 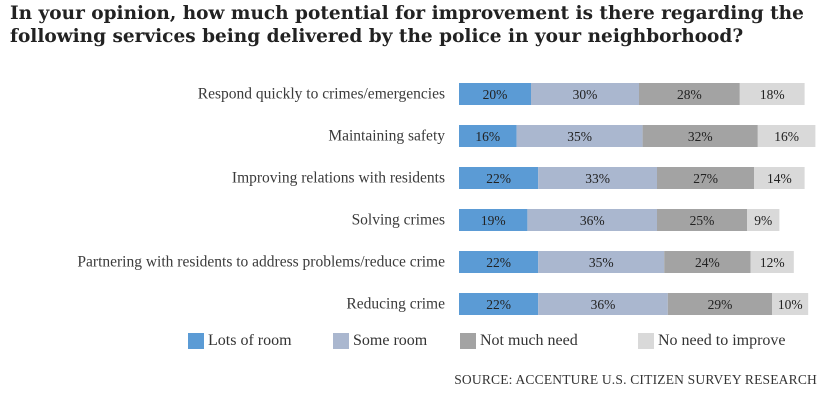 I want to click on legend-item-no-need-to-improve: No need to improve, so click(x=712, y=341).